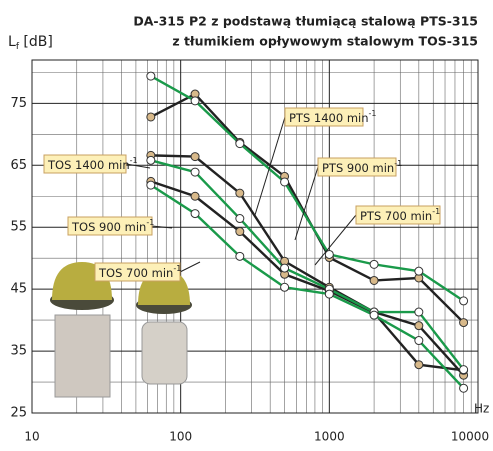 This screenshot has height=451, width=493. What do you see at coordinates (329, 118) in the screenshot?
I see `series-label-name: PTS 1400 min` at bounding box center [329, 118].